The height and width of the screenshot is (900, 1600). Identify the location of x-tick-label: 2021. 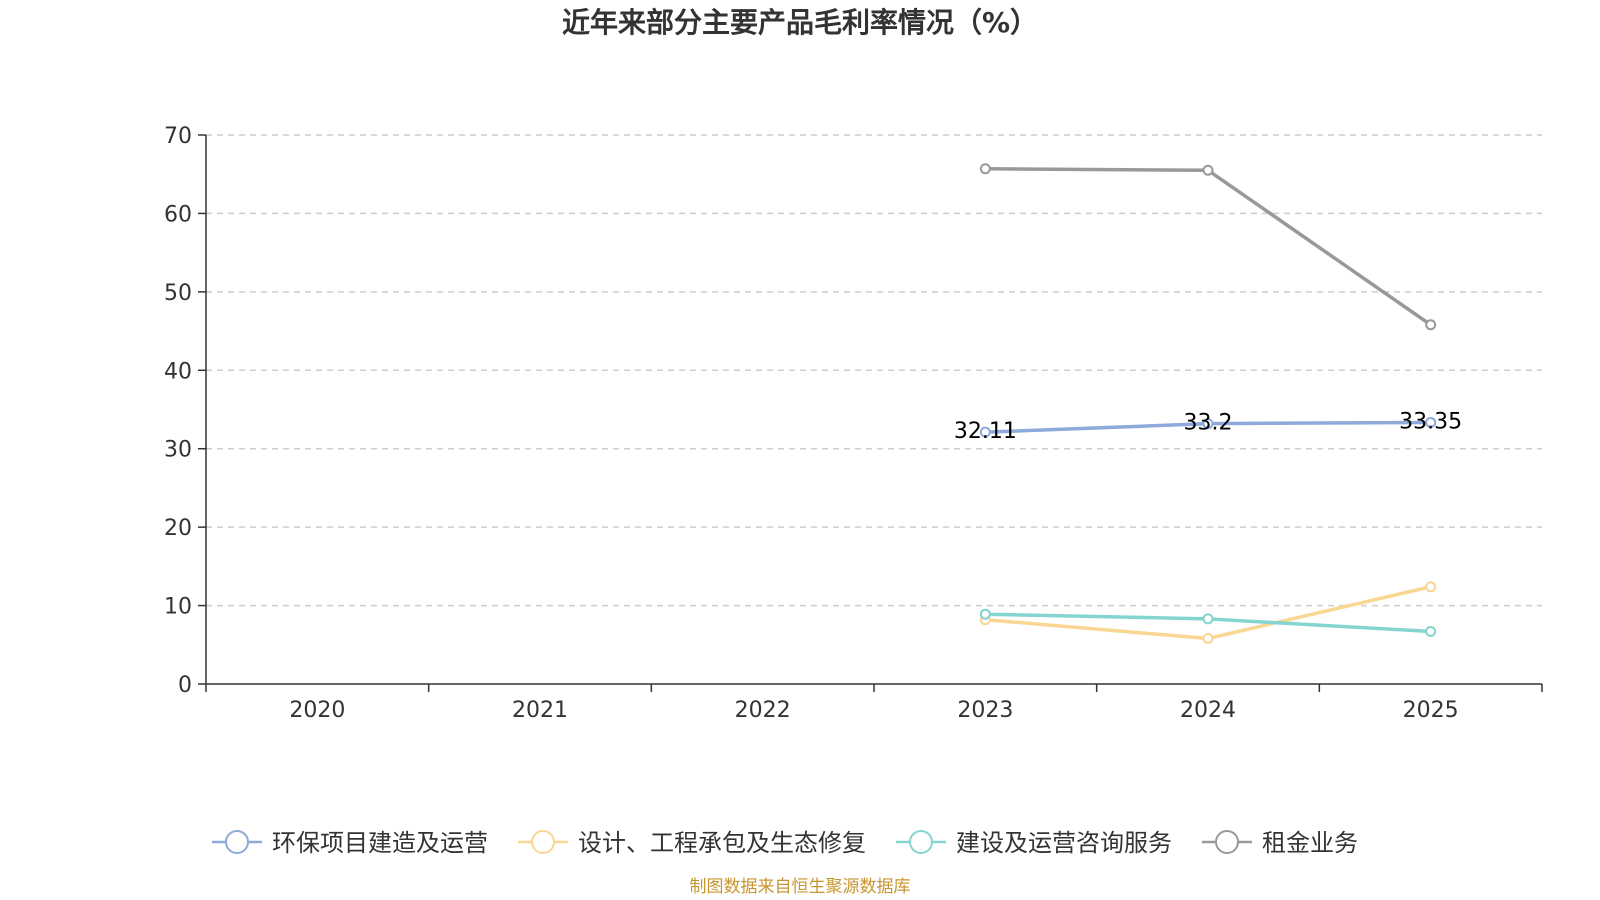
(540, 710).